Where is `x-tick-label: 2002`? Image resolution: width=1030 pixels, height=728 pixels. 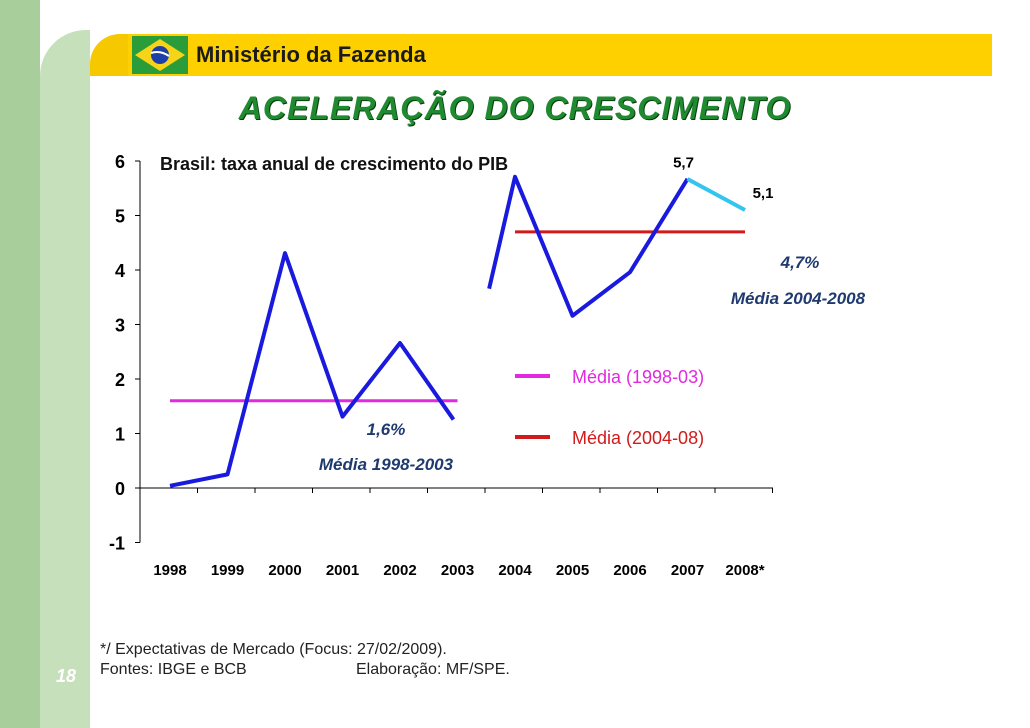
x-tick-label: 2002 is located at coordinates (399, 570).